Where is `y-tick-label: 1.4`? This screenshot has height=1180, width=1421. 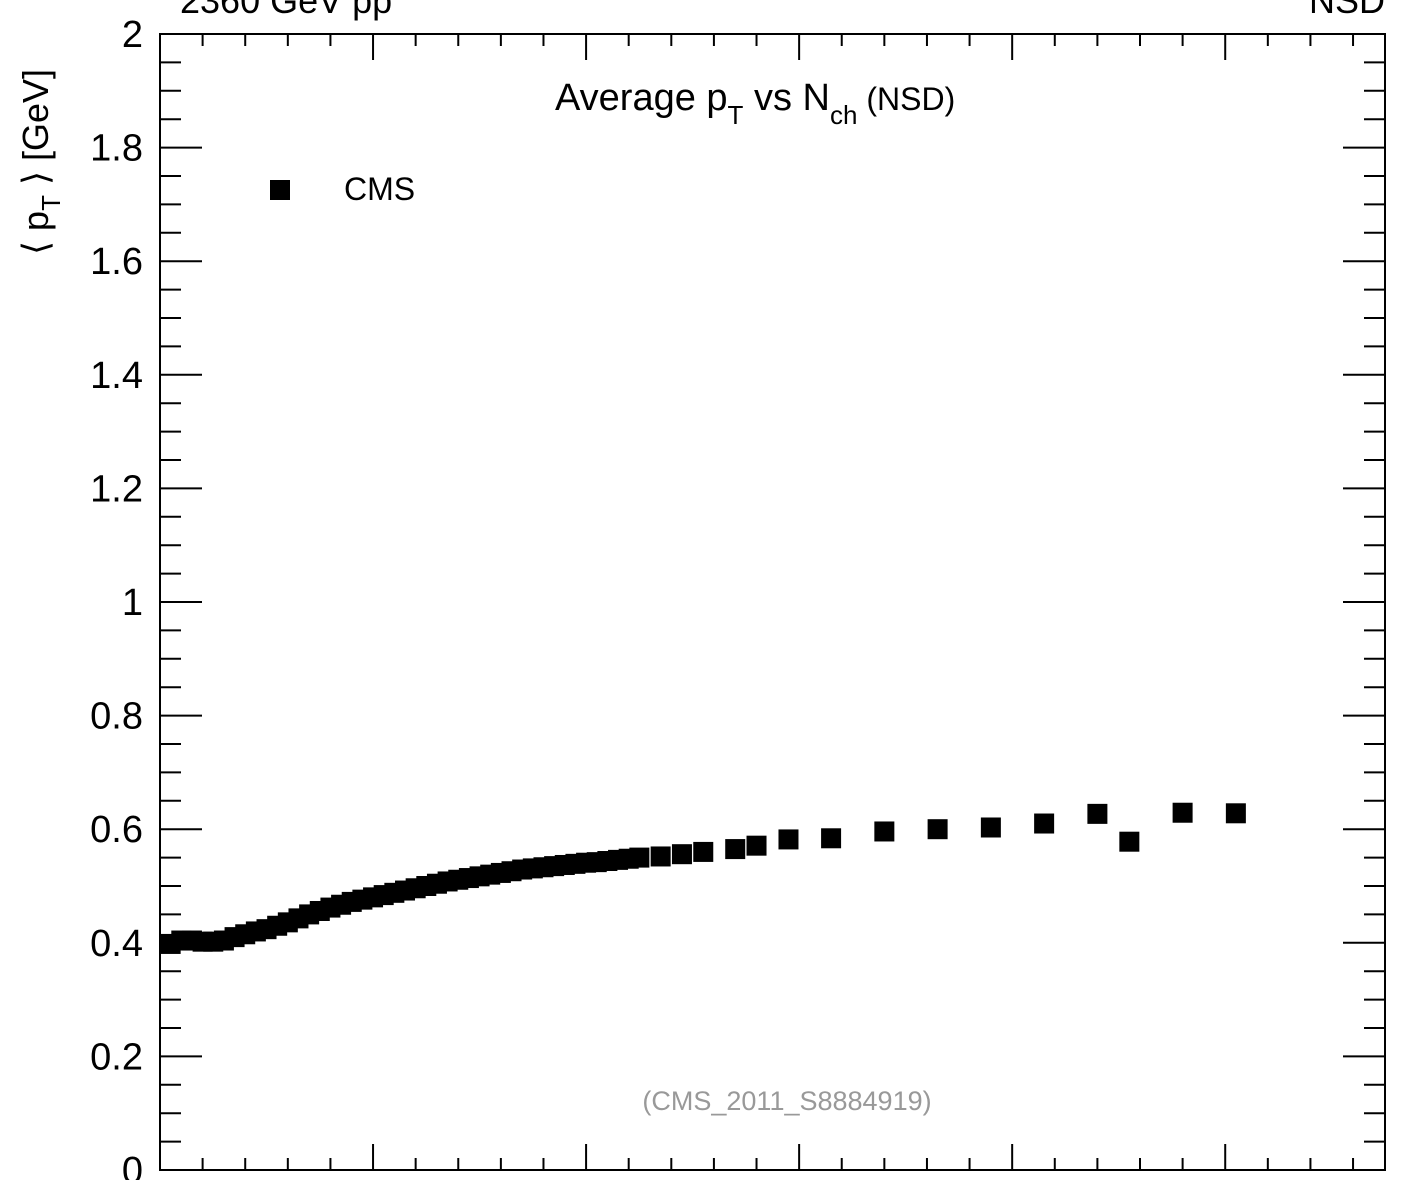 y-tick-label: 1.4 is located at coordinates (116, 376).